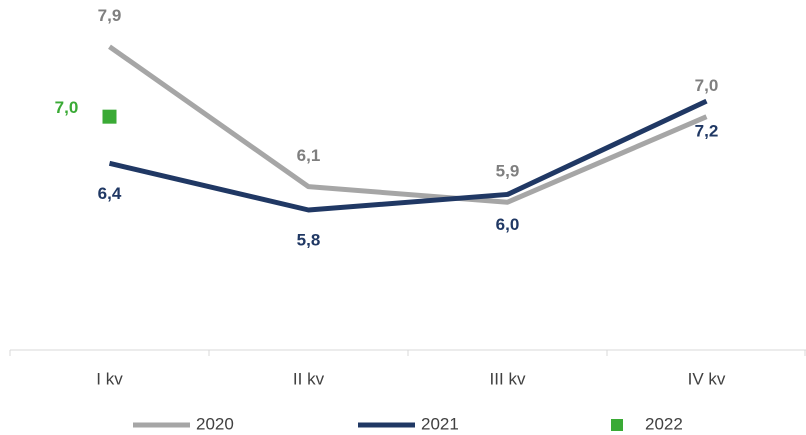 The width and height of the screenshot is (806, 435). I want to click on legend-label: 2020, so click(215, 423).